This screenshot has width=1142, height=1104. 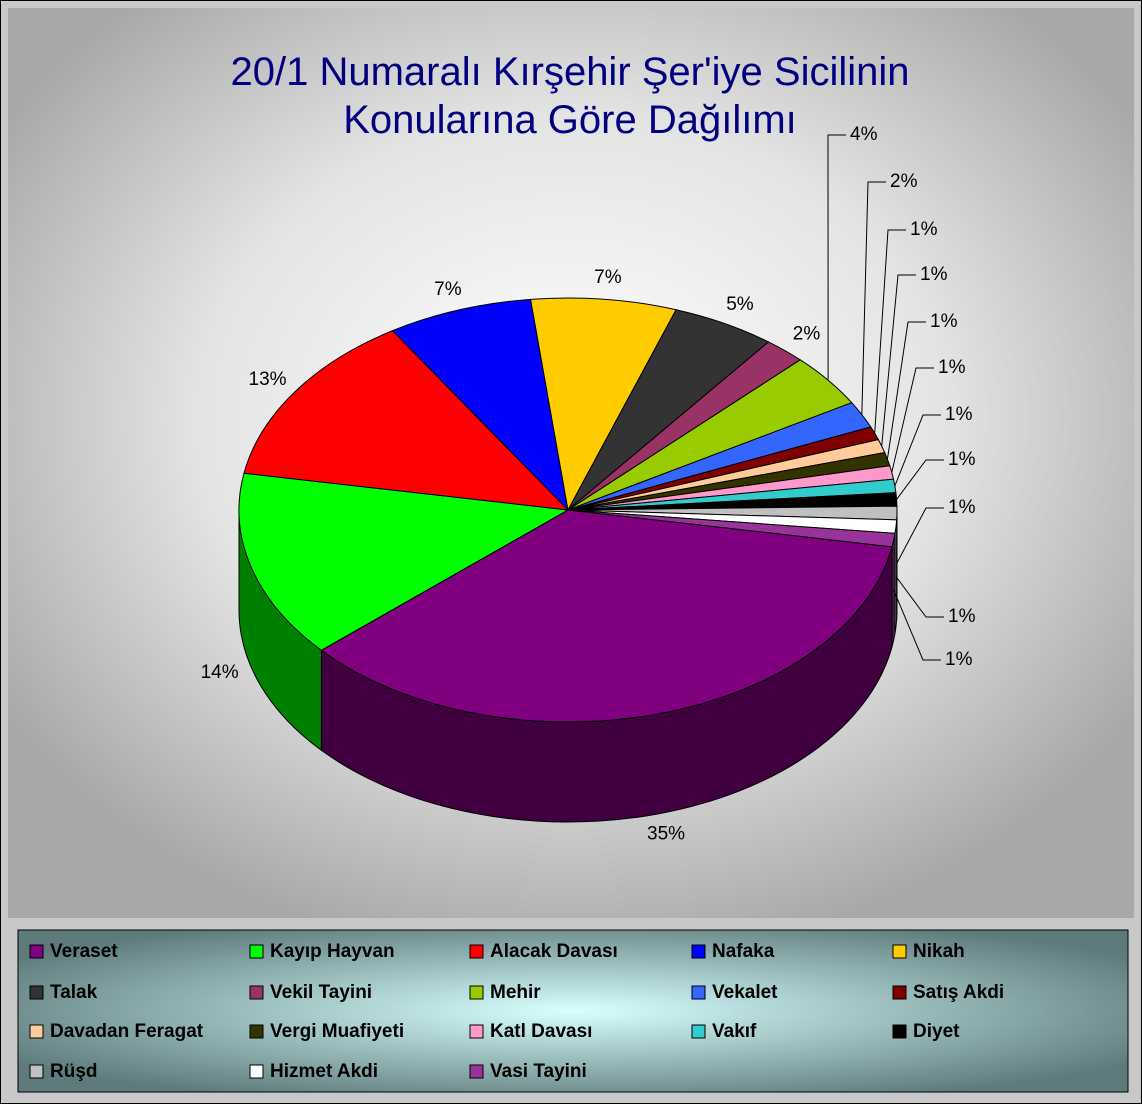 I want to click on legend-label: Alacak Davası, so click(x=554, y=951).